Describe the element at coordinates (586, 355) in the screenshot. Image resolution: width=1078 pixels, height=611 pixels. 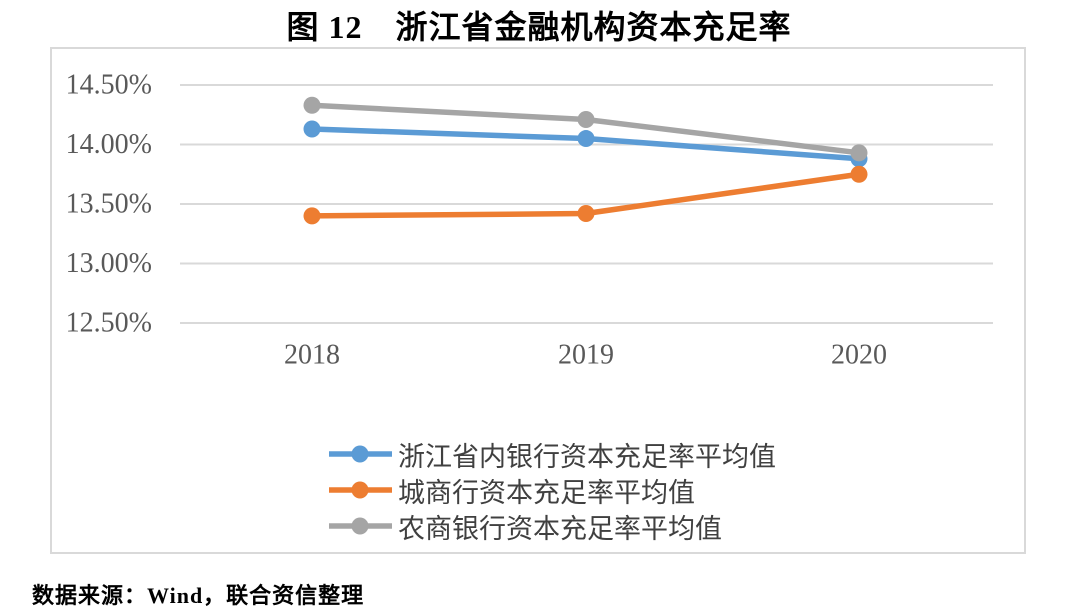
I see `x-tick-label: 2019` at that location.